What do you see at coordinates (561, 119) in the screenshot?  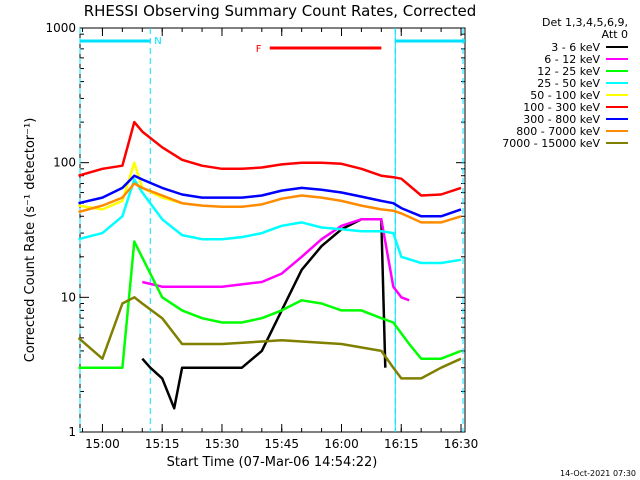 I see `legend-entry-label: 300 - 800 keV` at bounding box center [561, 119].